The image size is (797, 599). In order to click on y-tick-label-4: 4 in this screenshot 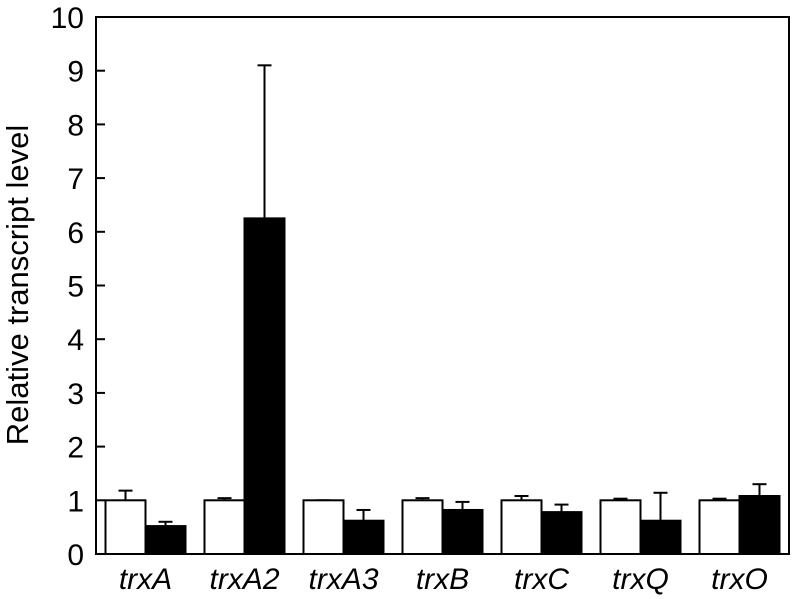, I will do `click(75, 340)`.